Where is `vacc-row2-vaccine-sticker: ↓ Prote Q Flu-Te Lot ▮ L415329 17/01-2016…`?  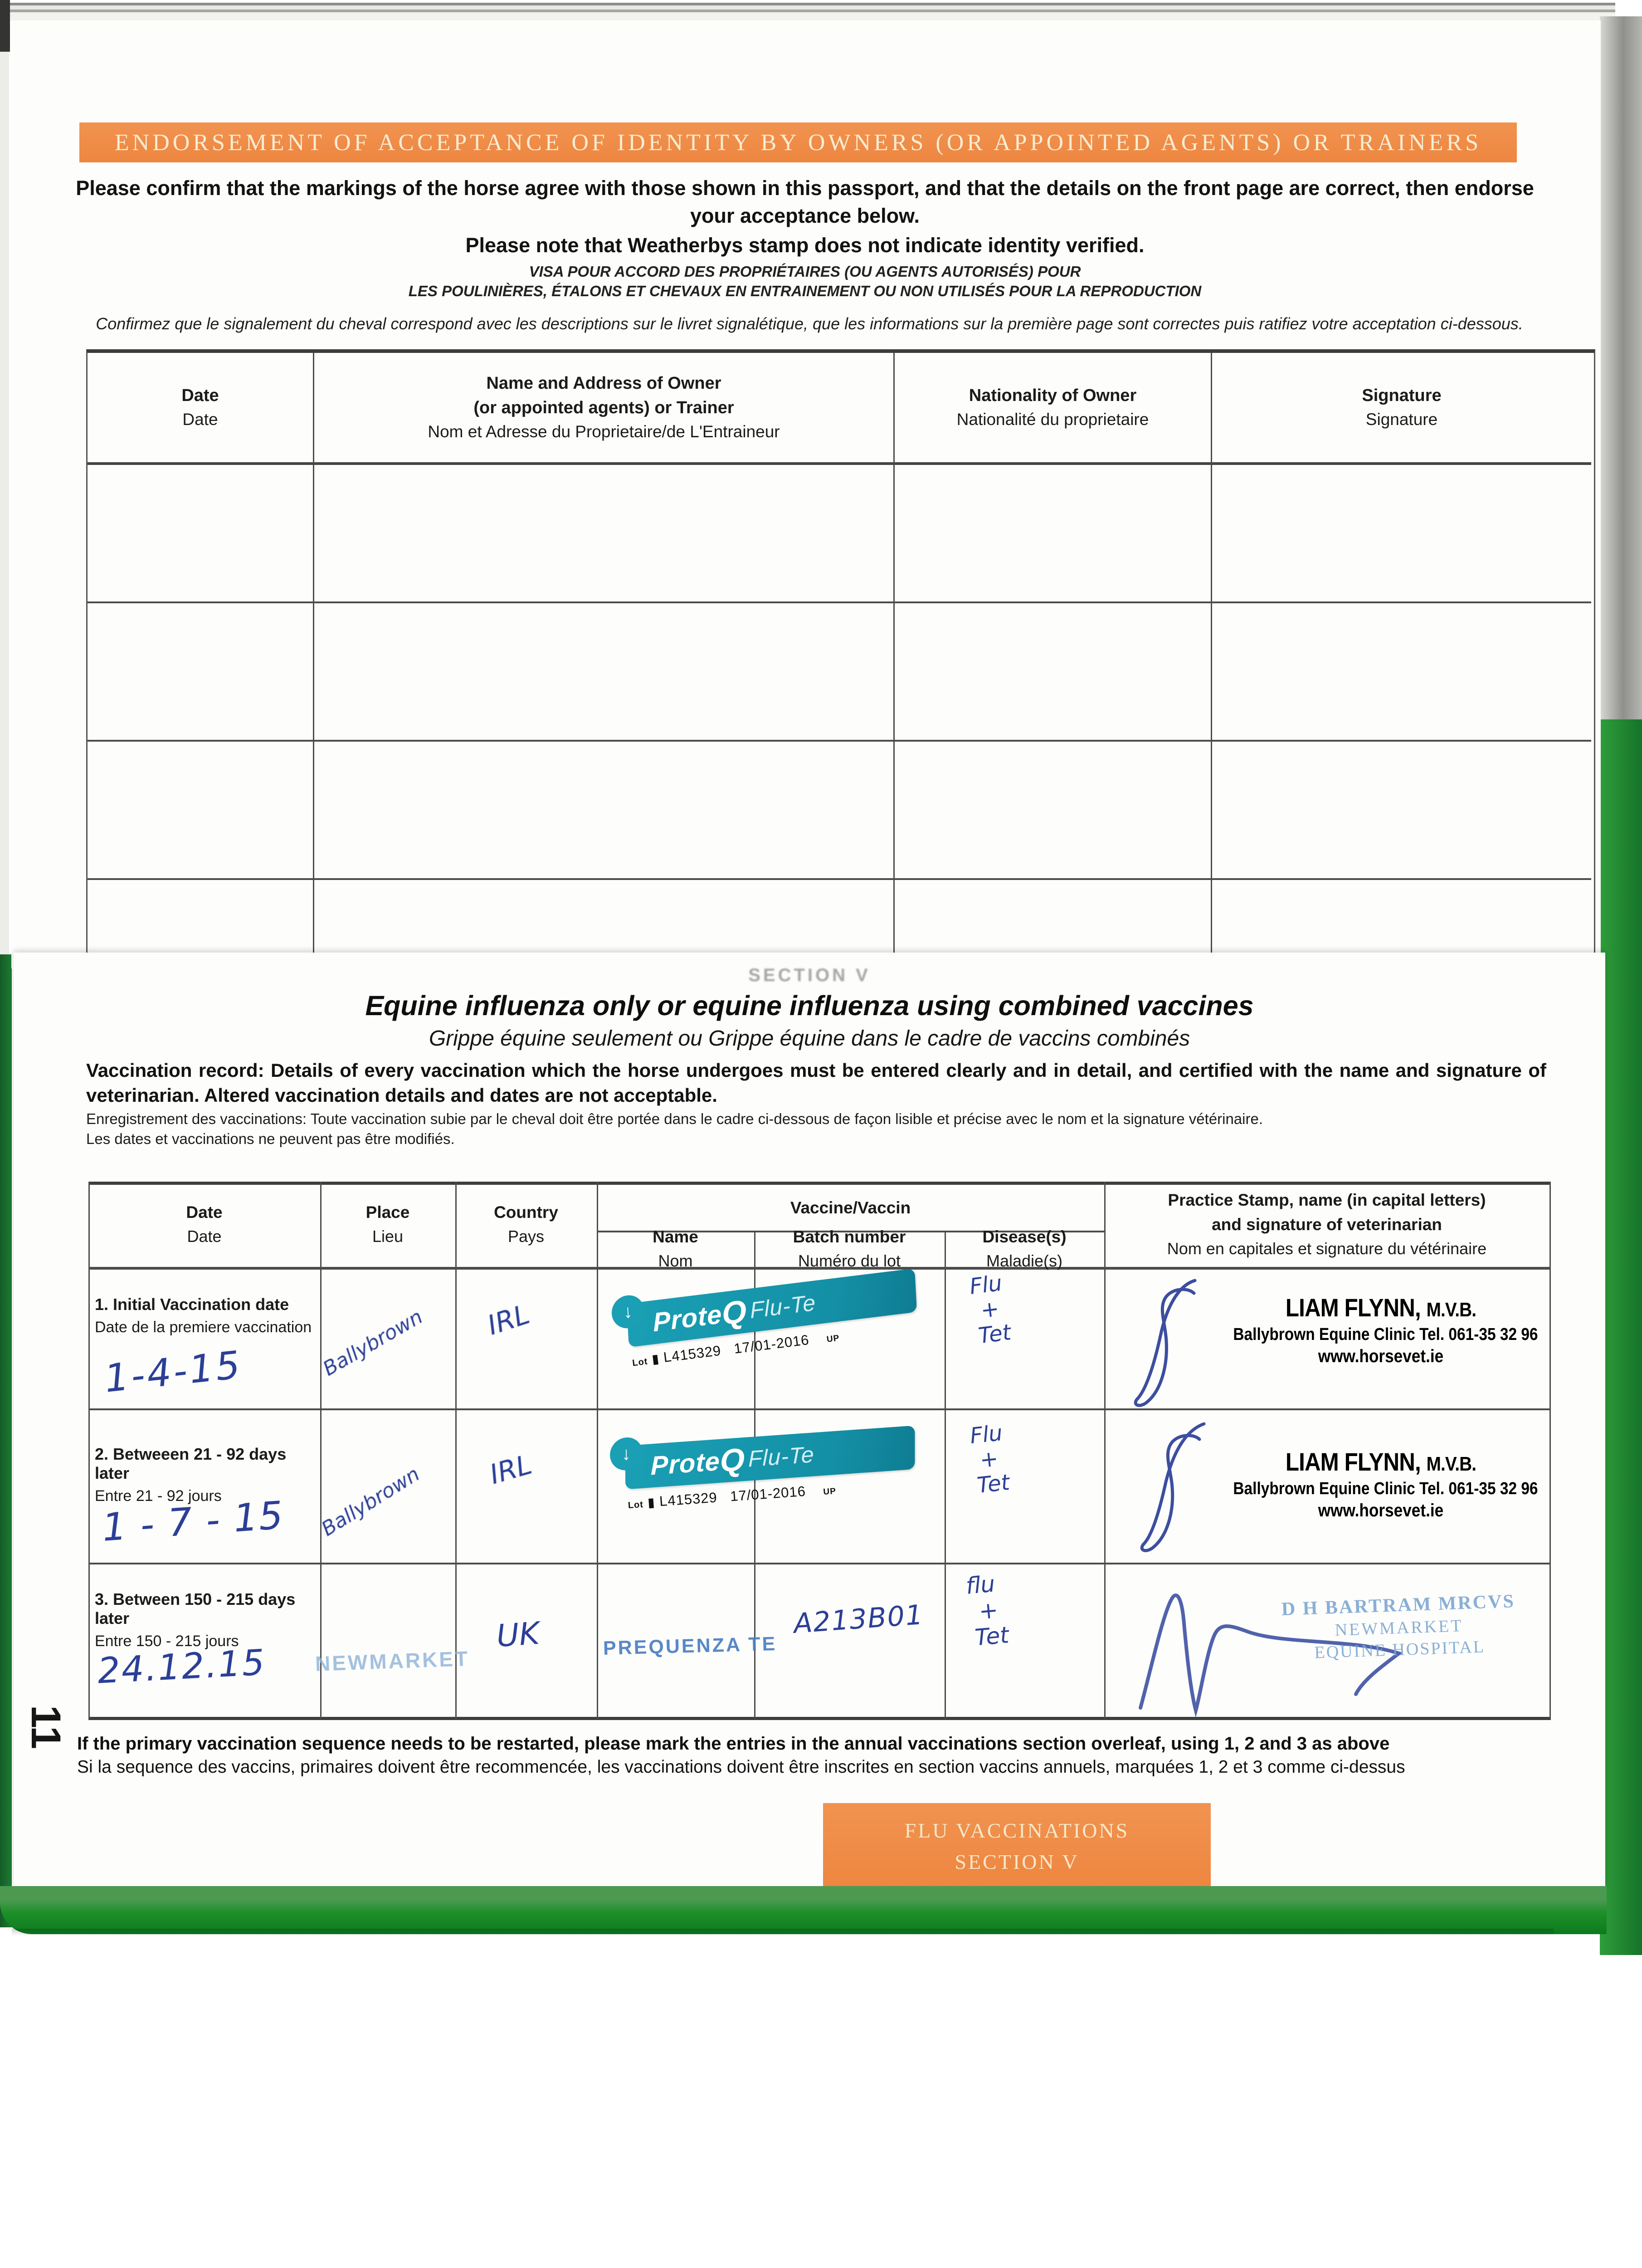
vacc-row2-vaccine-sticker: ↓ Prote Q Flu-Te Lot ▮ L415329 17/01-2016… is located at coordinates (764, 1469).